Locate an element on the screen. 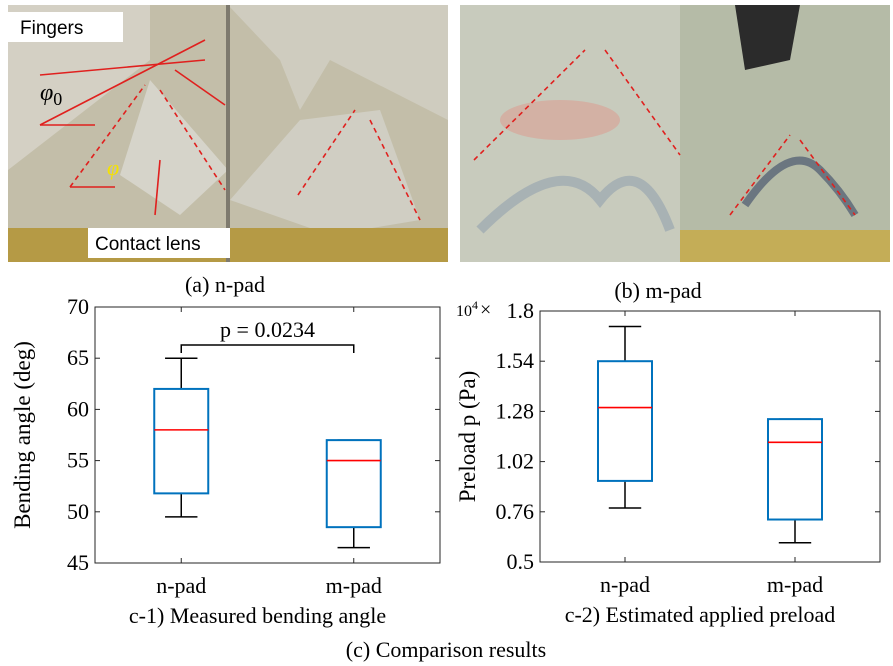 The width and height of the screenshot is (893, 666). y-multiplier: 104 × is located at coordinates (473, 309).